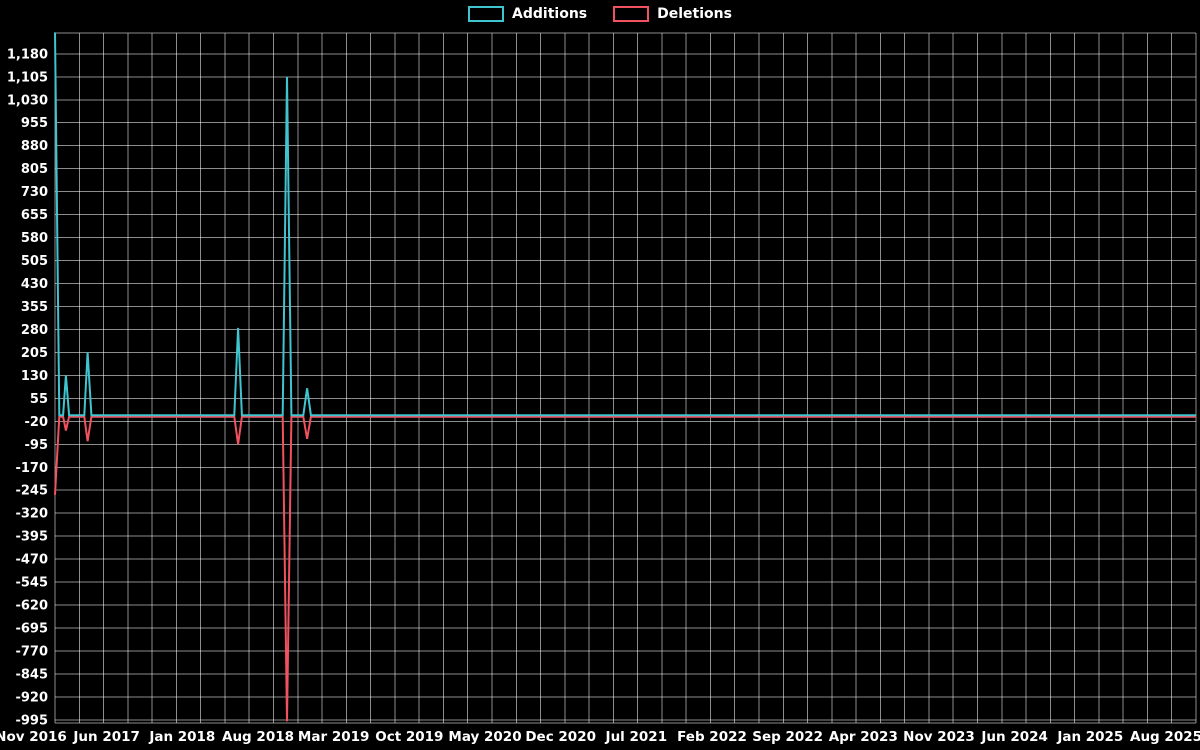  Describe the element at coordinates (37, 422) in the screenshot. I see `y-axis-tick-label: -20` at that location.